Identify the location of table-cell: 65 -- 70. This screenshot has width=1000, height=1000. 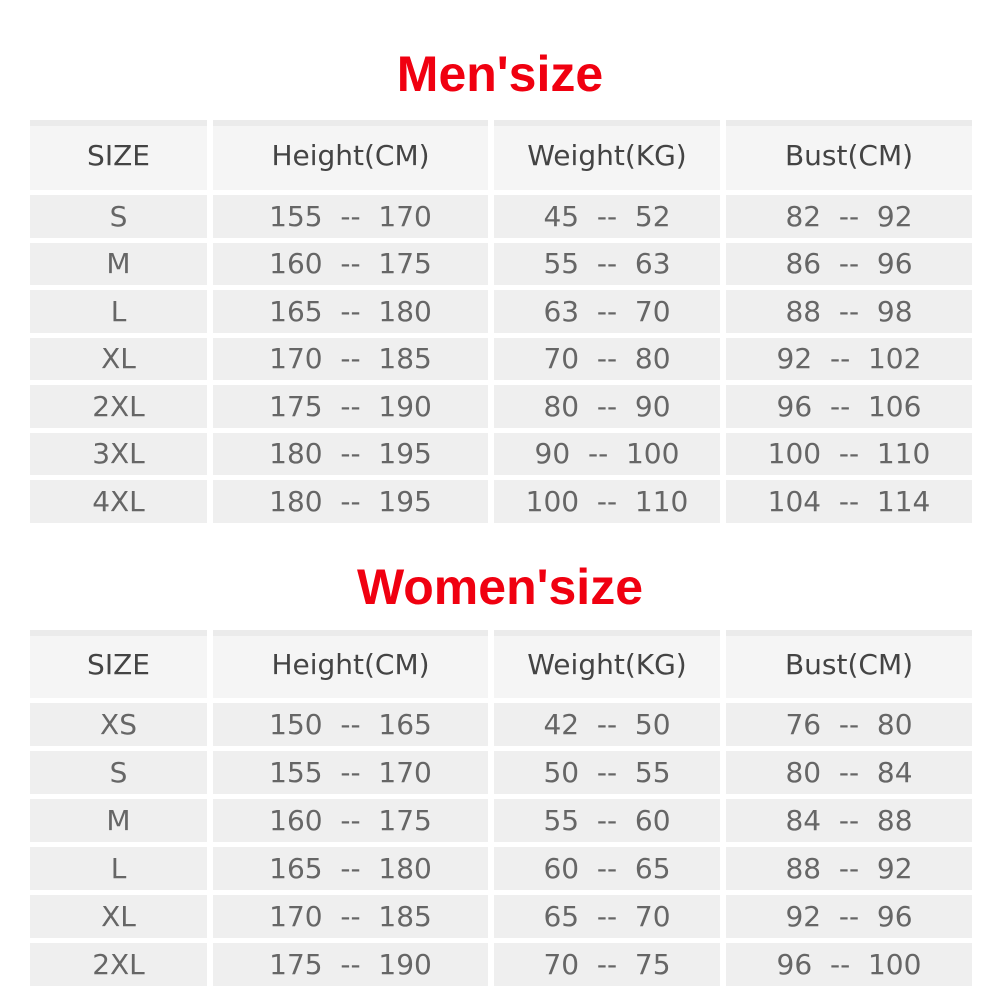
(607, 916).